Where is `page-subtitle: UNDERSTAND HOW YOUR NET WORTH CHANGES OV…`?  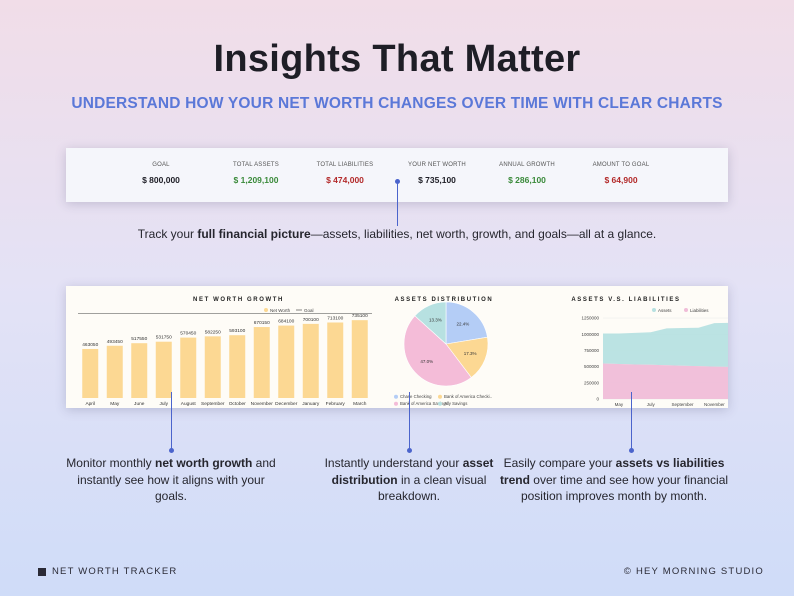 page-subtitle: UNDERSTAND HOW YOUR NET WORTH CHANGES OV… is located at coordinates (397, 103).